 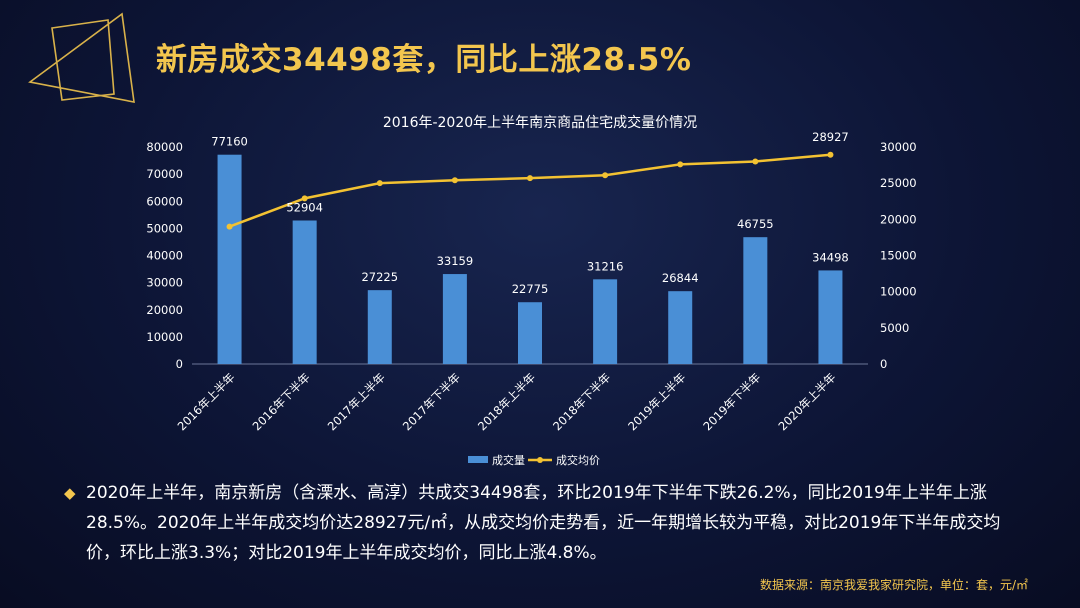 What do you see at coordinates (164, 174) in the screenshot?
I see `left-axis-tick-label: 70000` at bounding box center [164, 174].